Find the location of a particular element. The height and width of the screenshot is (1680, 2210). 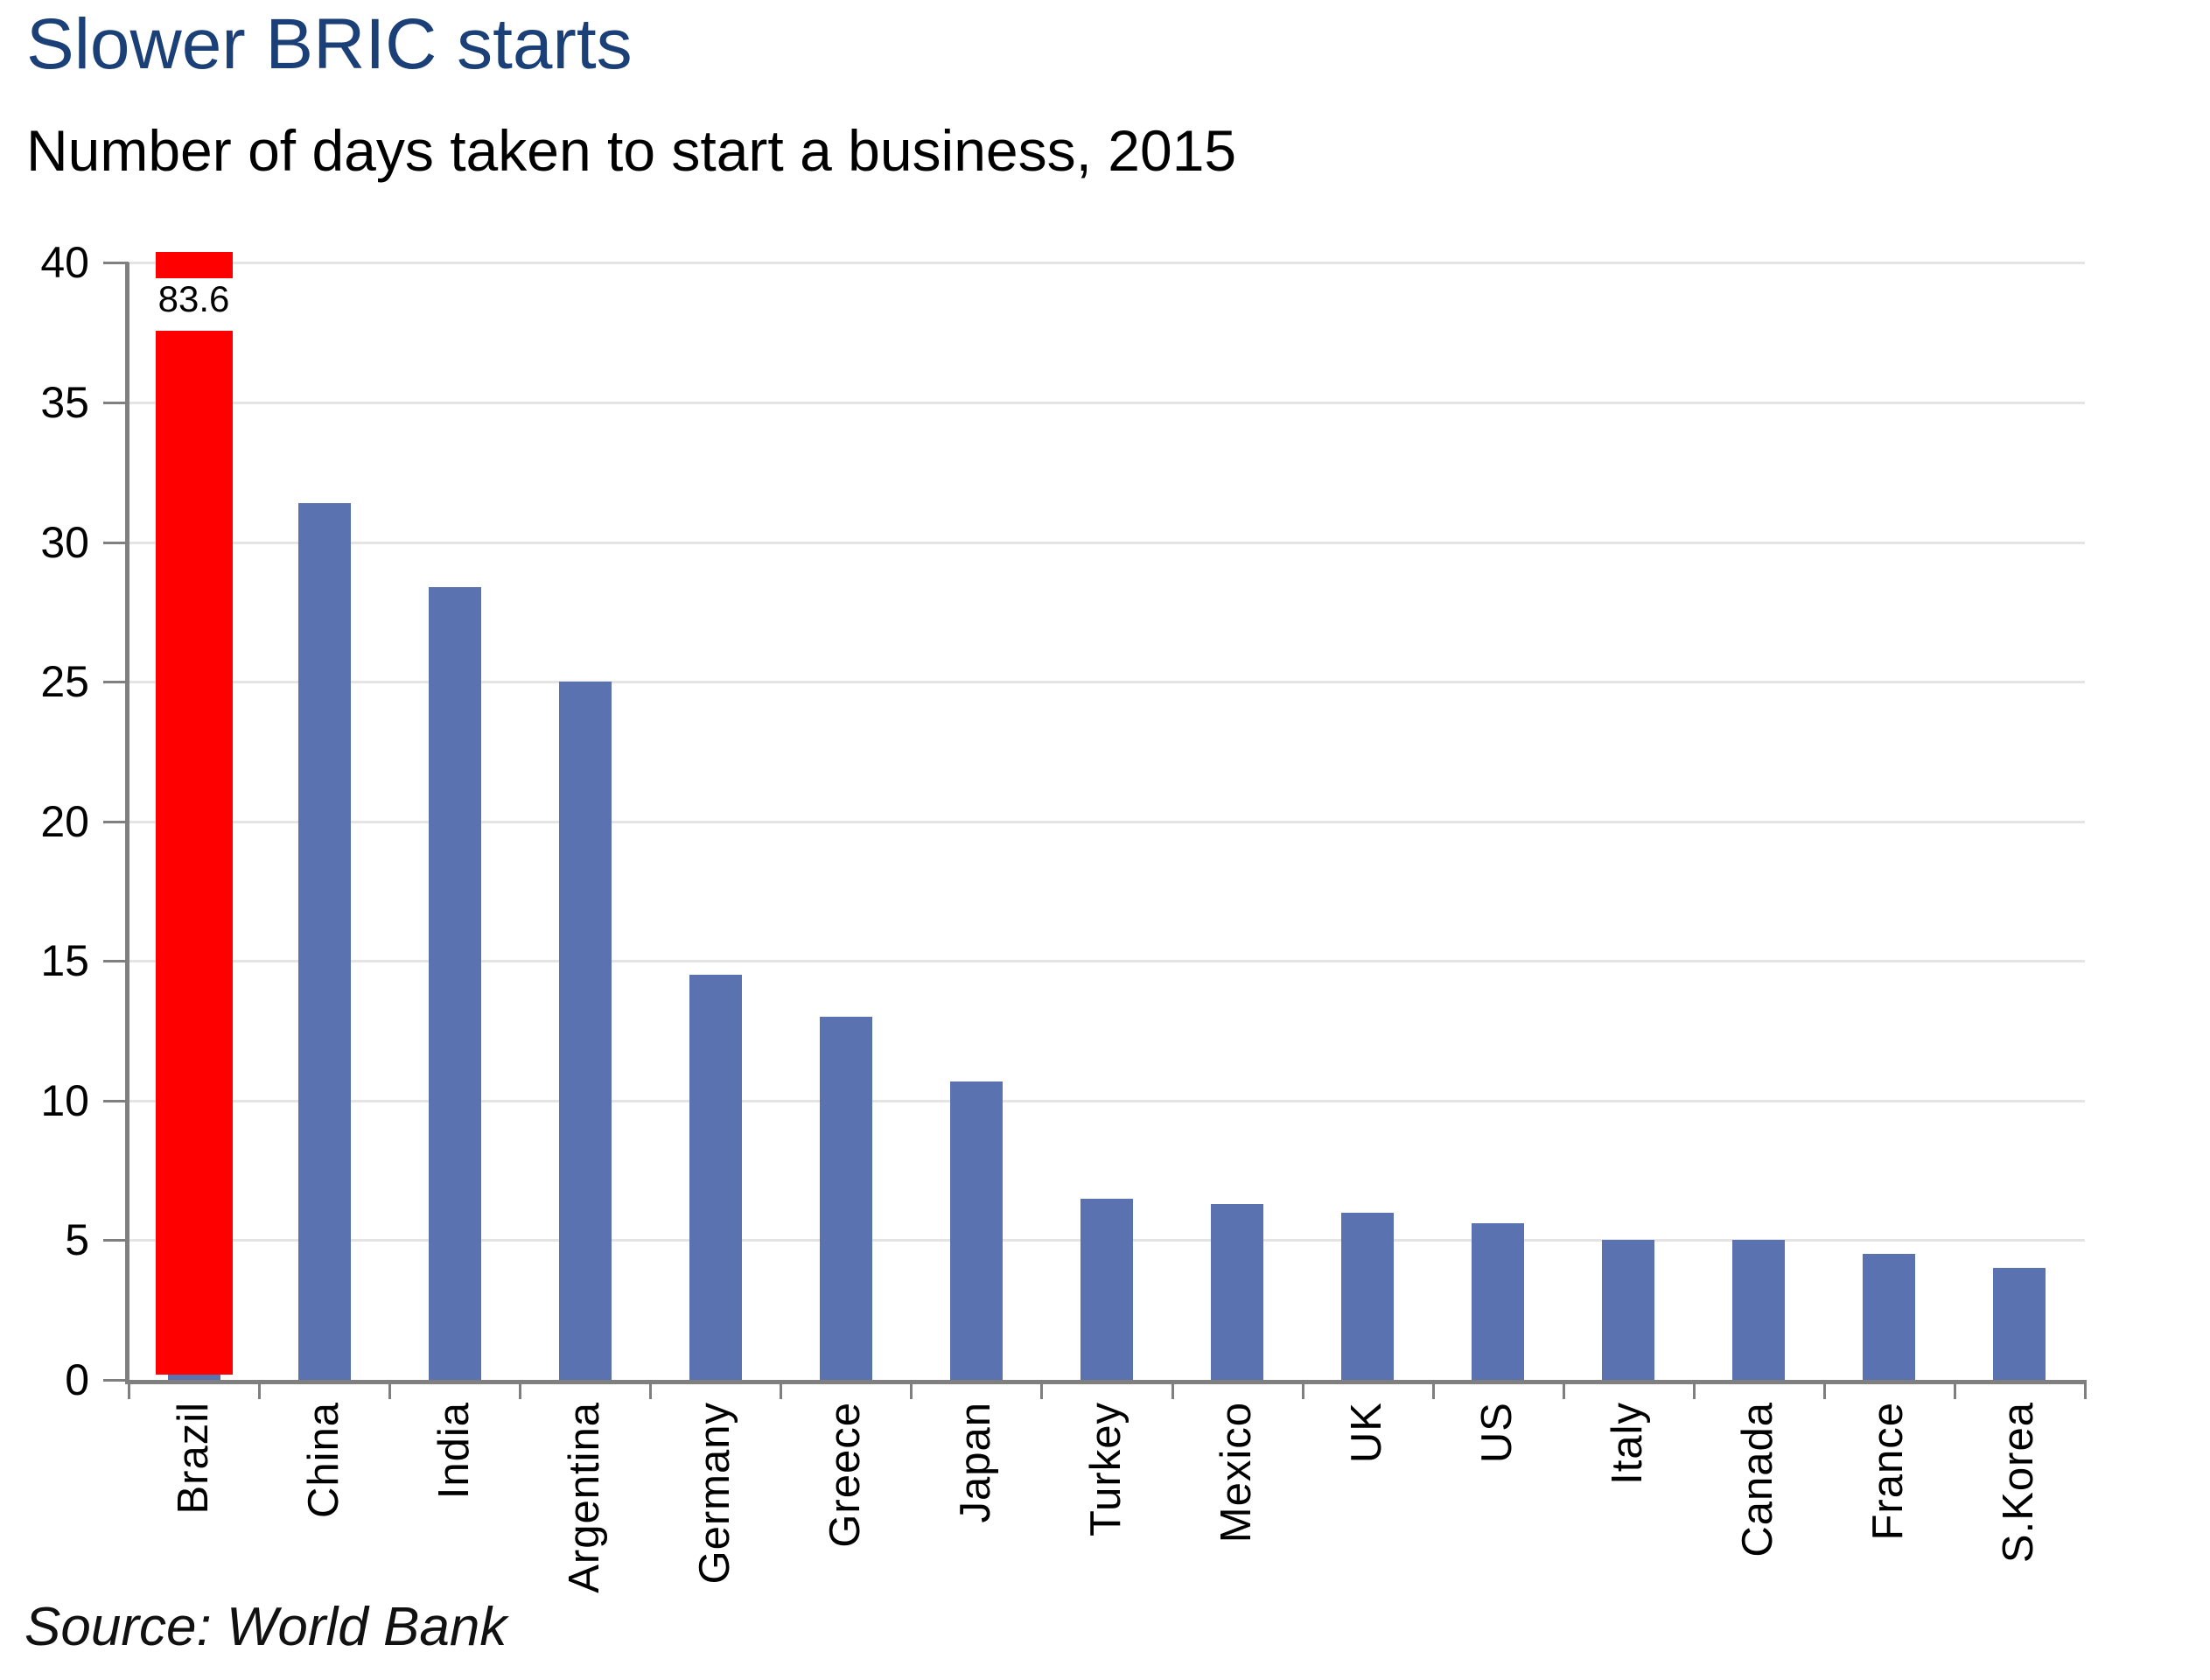

x-axis-label-japan: Japan is located at coordinates (975, 1462).